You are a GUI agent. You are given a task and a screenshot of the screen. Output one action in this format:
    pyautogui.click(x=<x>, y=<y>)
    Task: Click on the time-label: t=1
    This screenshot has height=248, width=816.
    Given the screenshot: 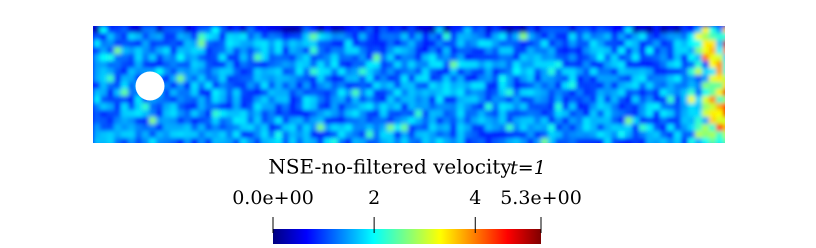 What is the action you would take?
    pyautogui.click(x=528, y=168)
    